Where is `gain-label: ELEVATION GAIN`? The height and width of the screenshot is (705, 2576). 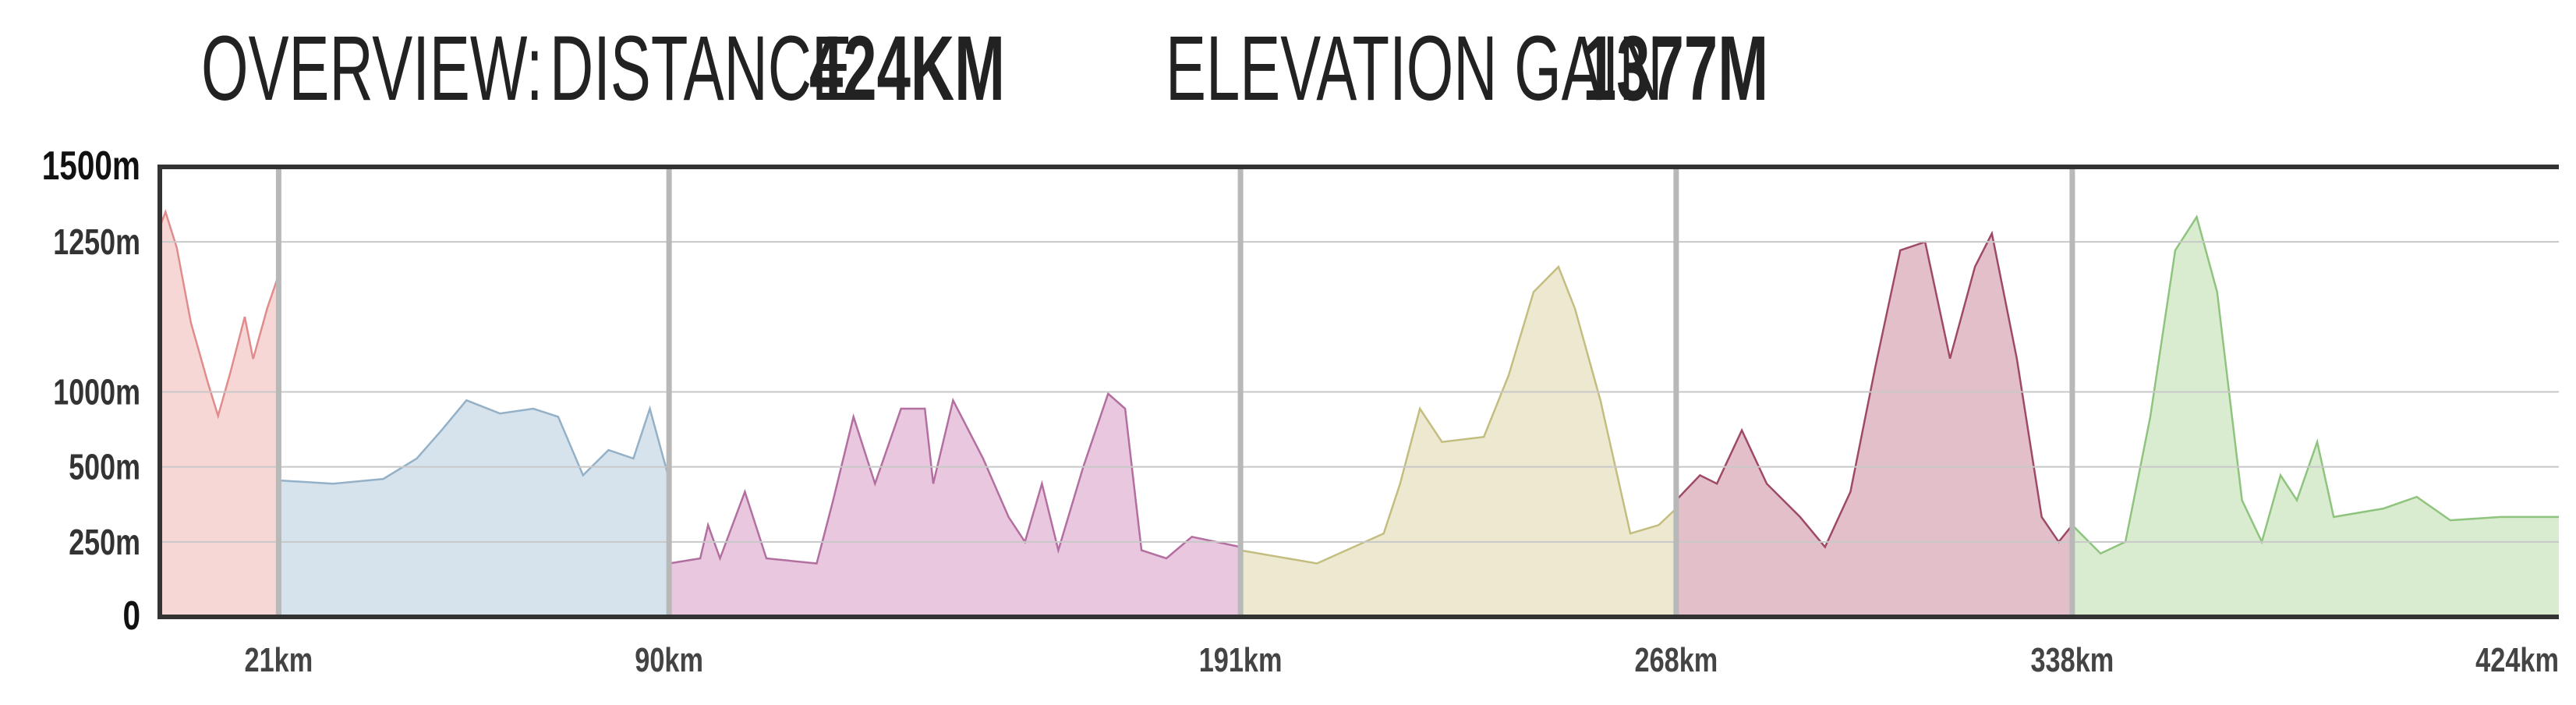 gain-label: ELEVATION GAIN is located at coordinates (1414, 69).